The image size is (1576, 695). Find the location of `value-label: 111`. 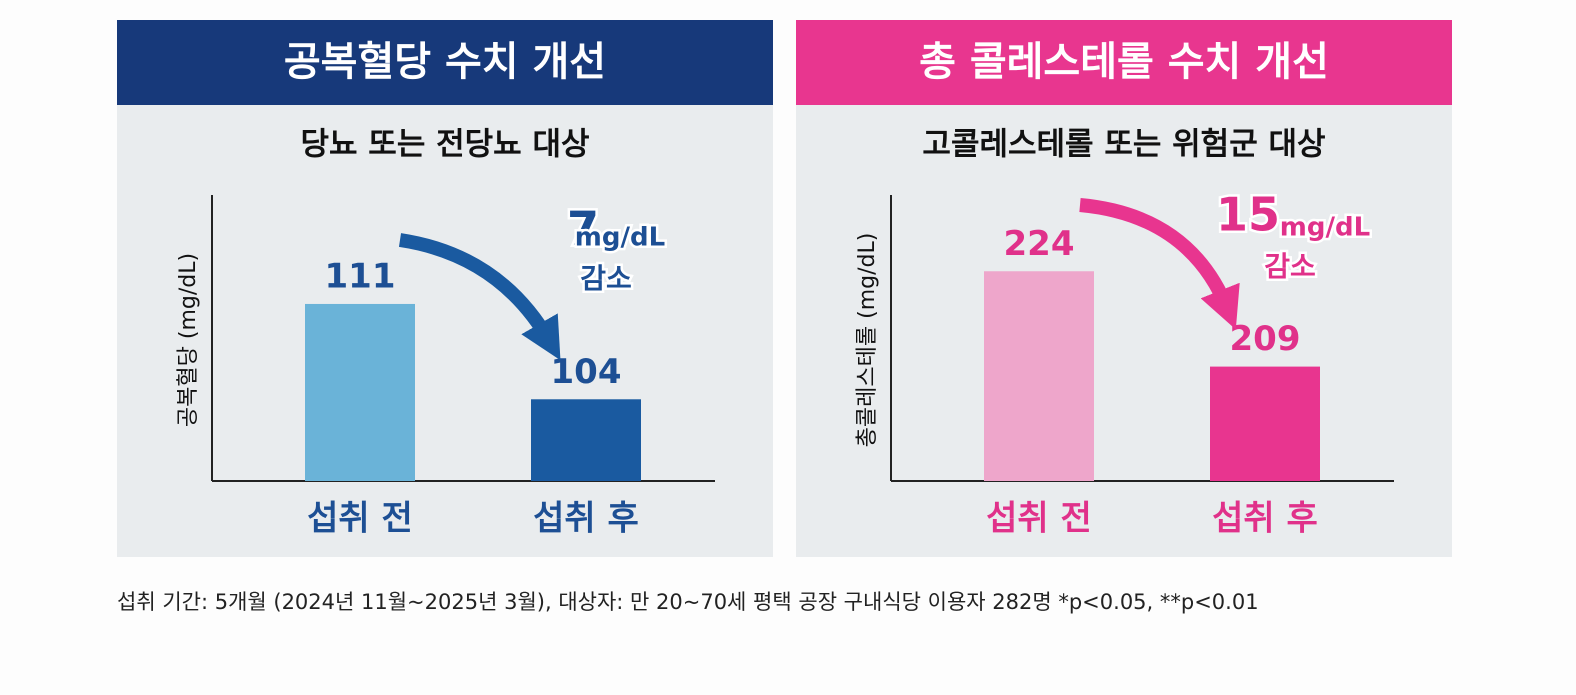

value-label: 111 is located at coordinates (360, 276).